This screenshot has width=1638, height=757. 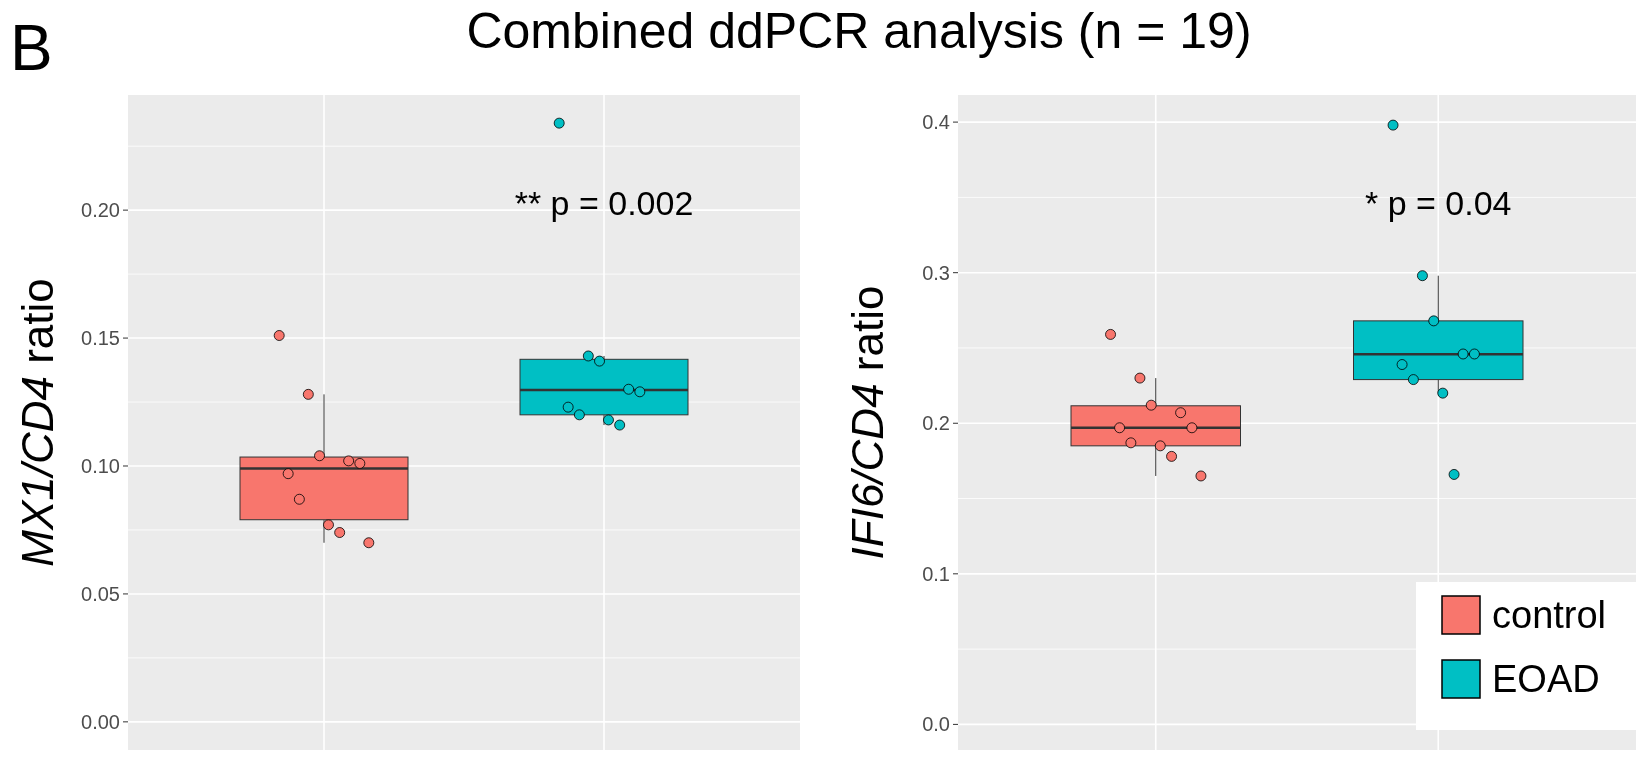 What do you see at coordinates (936, 724) in the screenshot?
I see `y-tick-label: 0.0` at bounding box center [936, 724].